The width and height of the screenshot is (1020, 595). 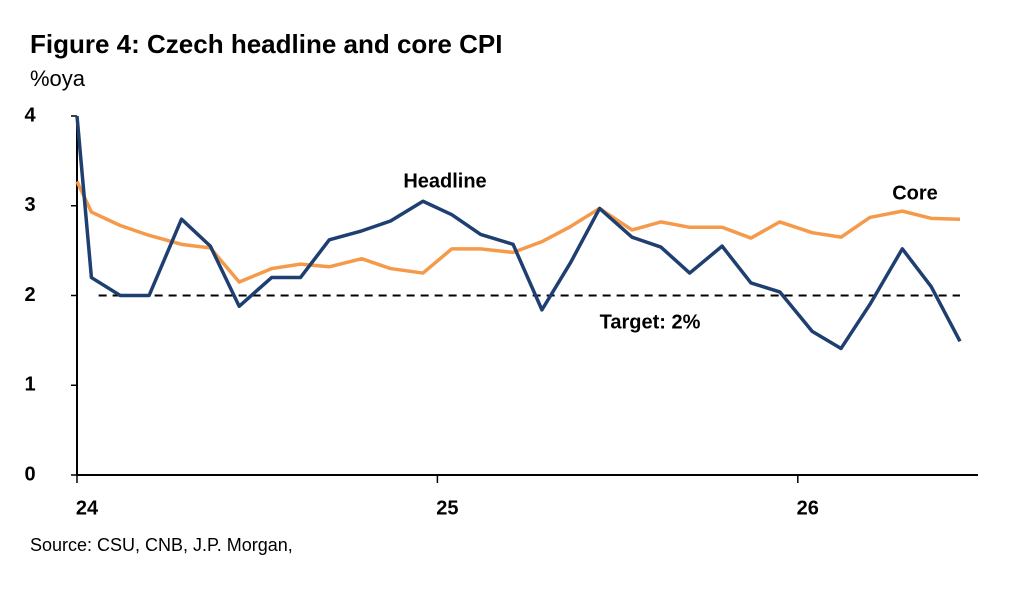 What do you see at coordinates (650, 322) in the screenshot?
I see `target-label: Target: 2%` at bounding box center [650, 322].